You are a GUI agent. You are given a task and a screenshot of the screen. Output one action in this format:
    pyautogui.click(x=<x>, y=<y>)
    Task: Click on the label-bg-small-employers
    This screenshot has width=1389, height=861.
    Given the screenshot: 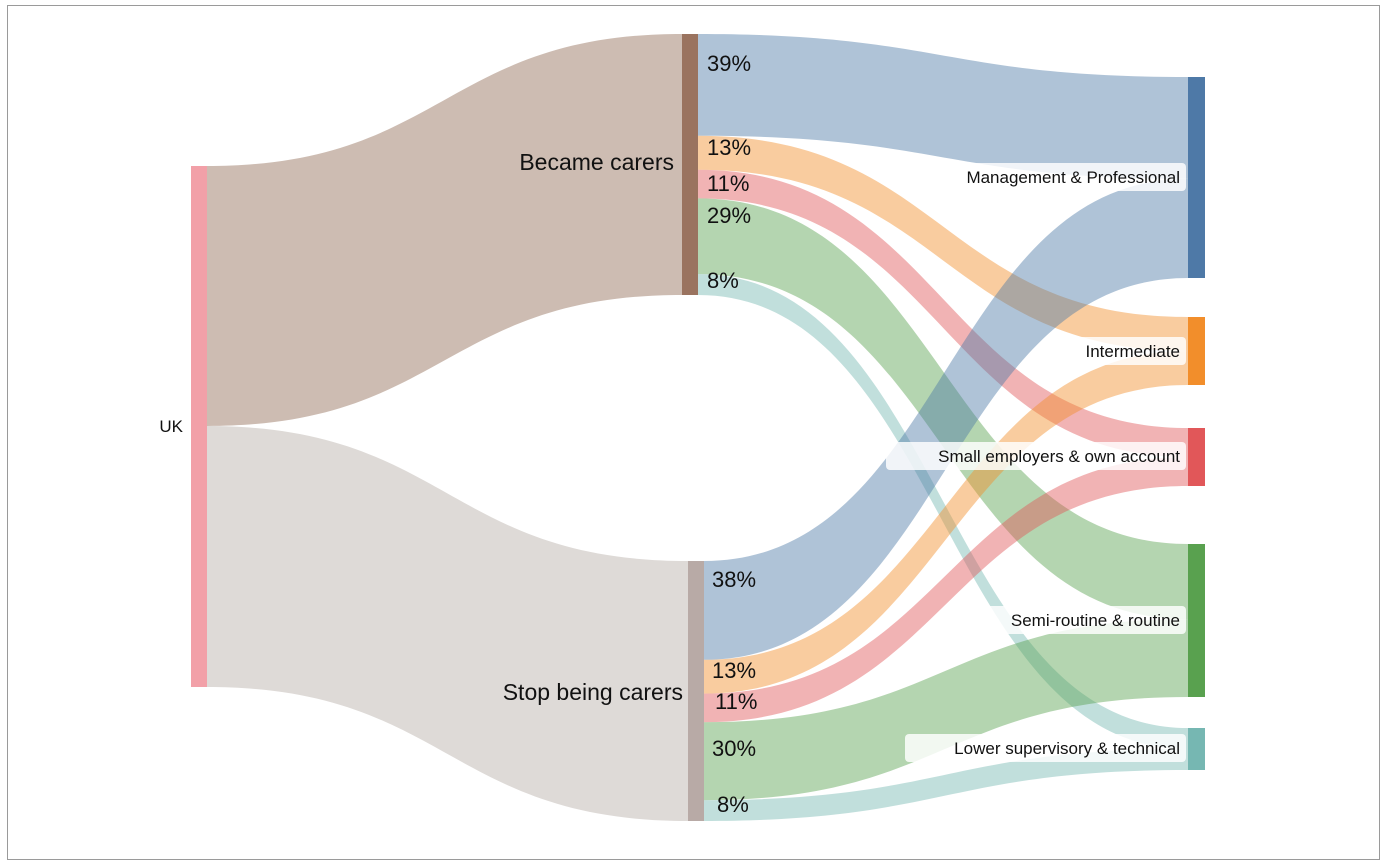 What is the action you would take?
    pyautogui.click(x=1036, y=456)
    